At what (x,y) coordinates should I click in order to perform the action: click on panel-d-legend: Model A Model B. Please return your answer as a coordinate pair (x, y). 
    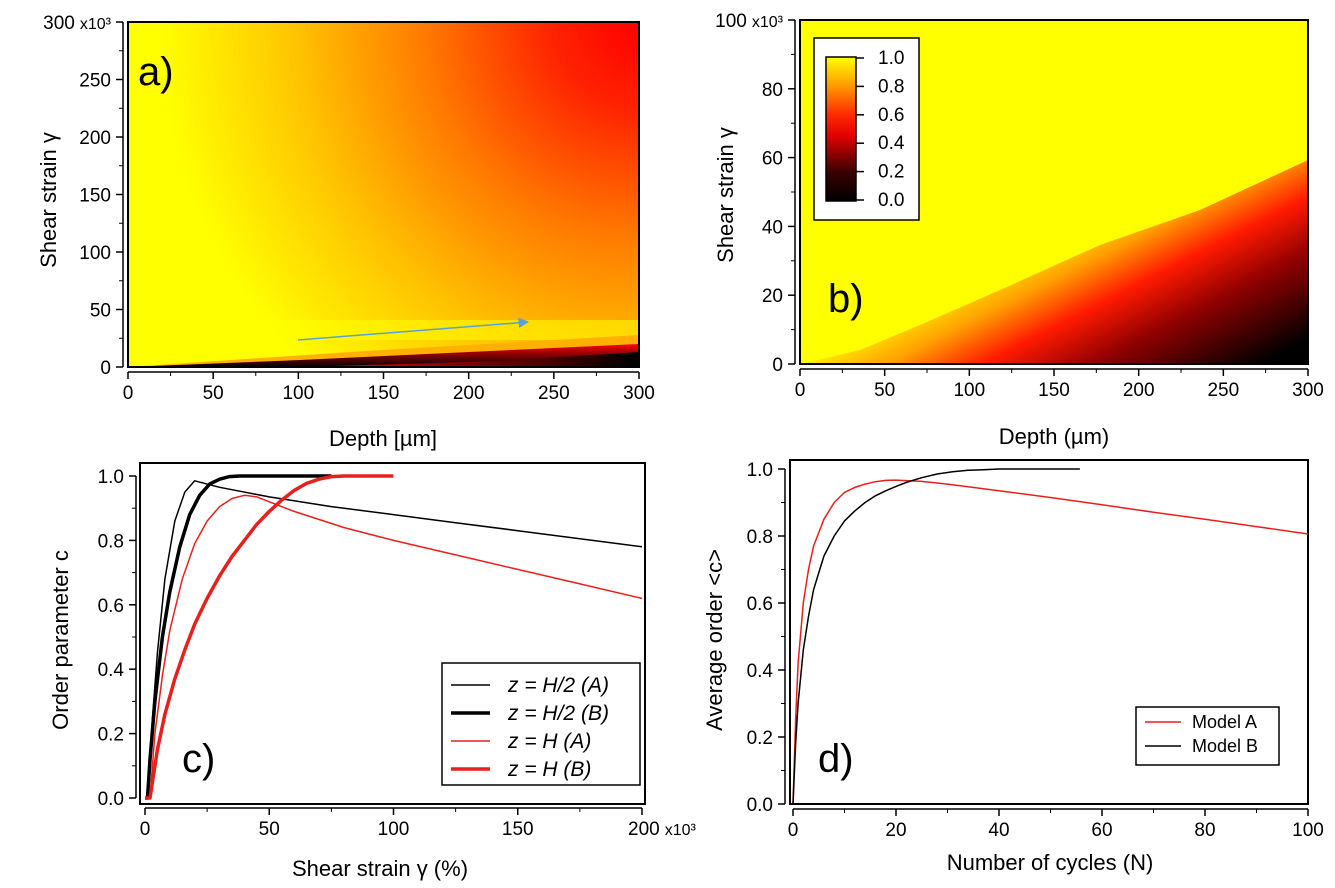
    Looking at the image, I should click on (1207, 736).